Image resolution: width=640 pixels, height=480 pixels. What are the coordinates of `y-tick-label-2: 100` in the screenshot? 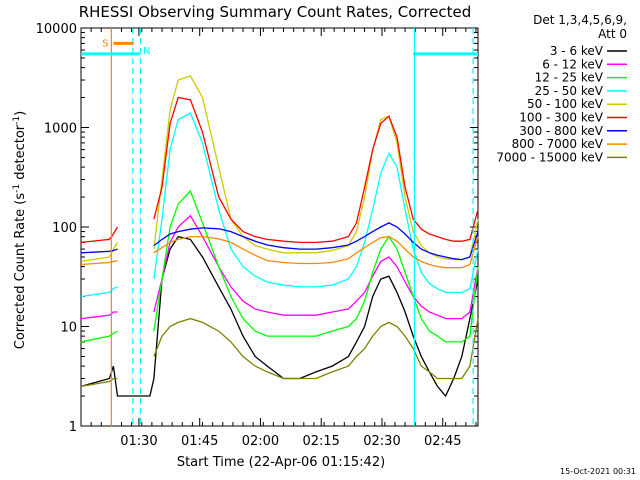 It's located at (64, 228).